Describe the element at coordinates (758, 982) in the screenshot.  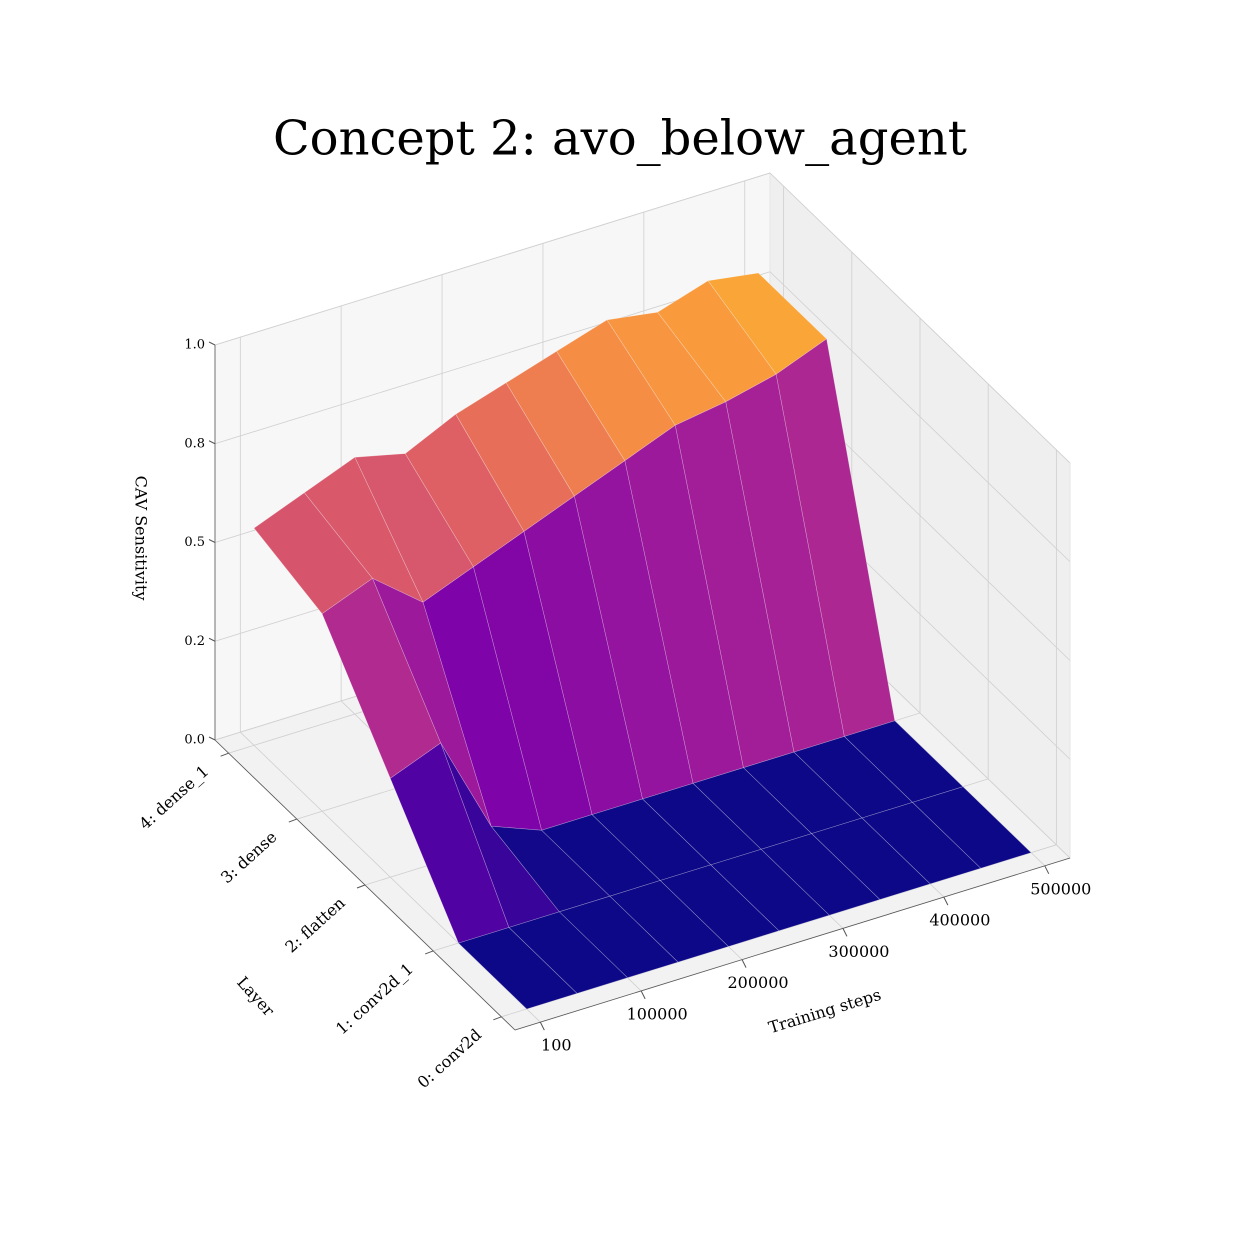
I see `x-tick-label: 200000` at that location.